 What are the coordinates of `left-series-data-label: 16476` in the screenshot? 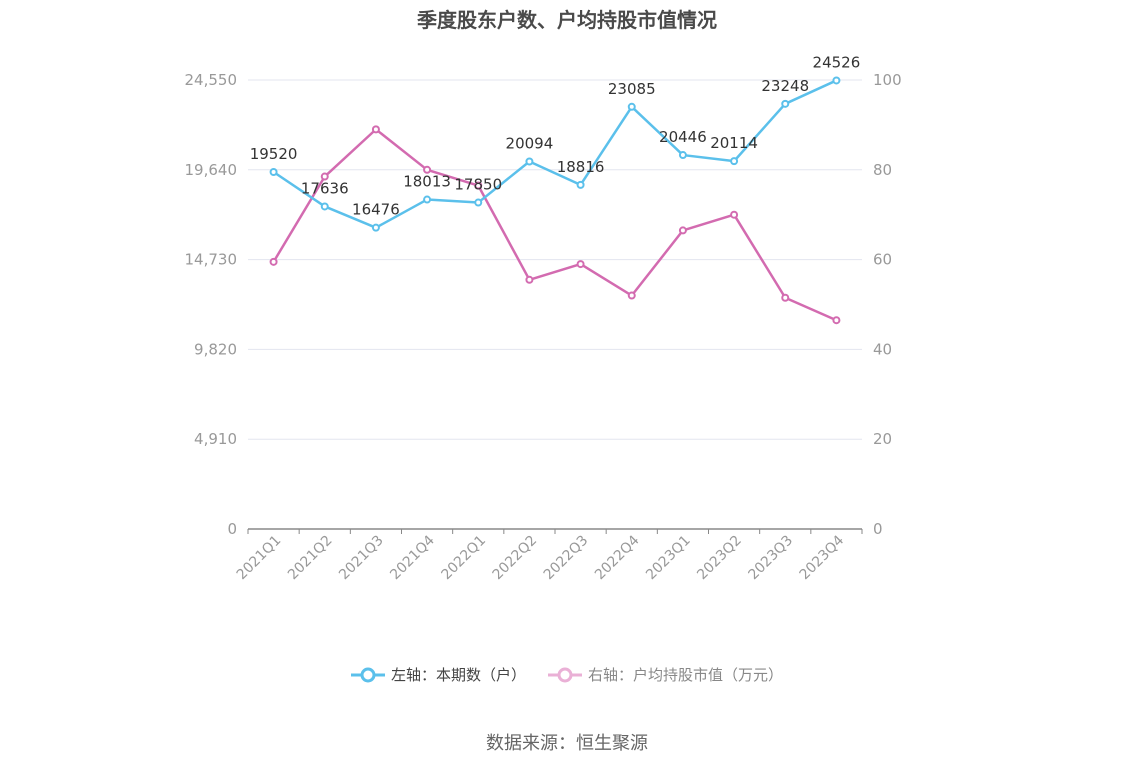 It's located at (376, 210).